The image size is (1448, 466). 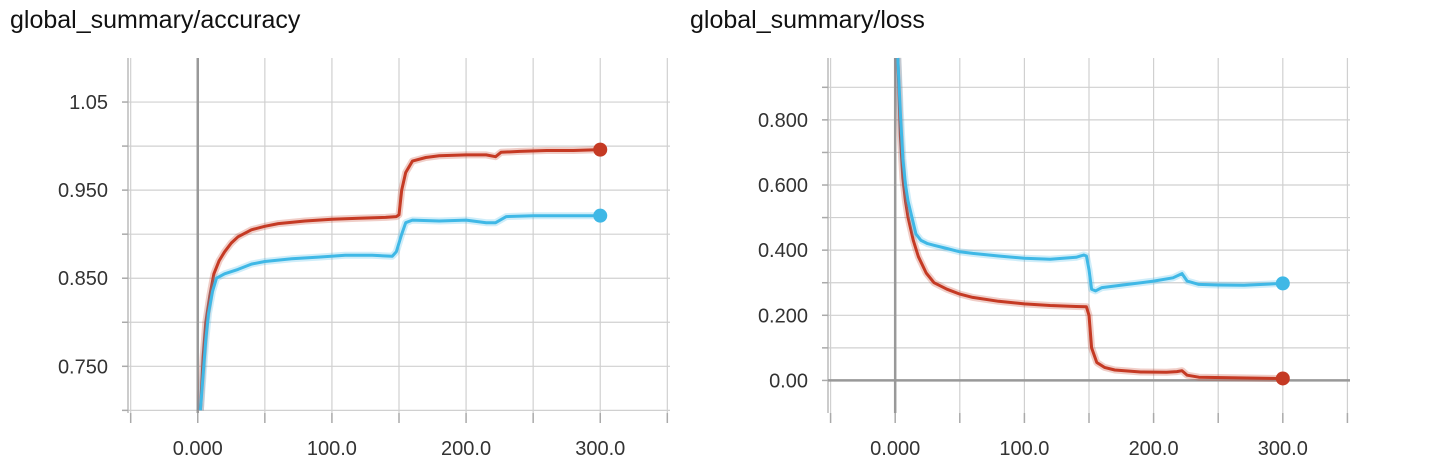 What do you see at coordinates (83, 191) in the screenshot?
I see `accuracy-y-tick-label: 0.950` at bounding box center [83, 191].